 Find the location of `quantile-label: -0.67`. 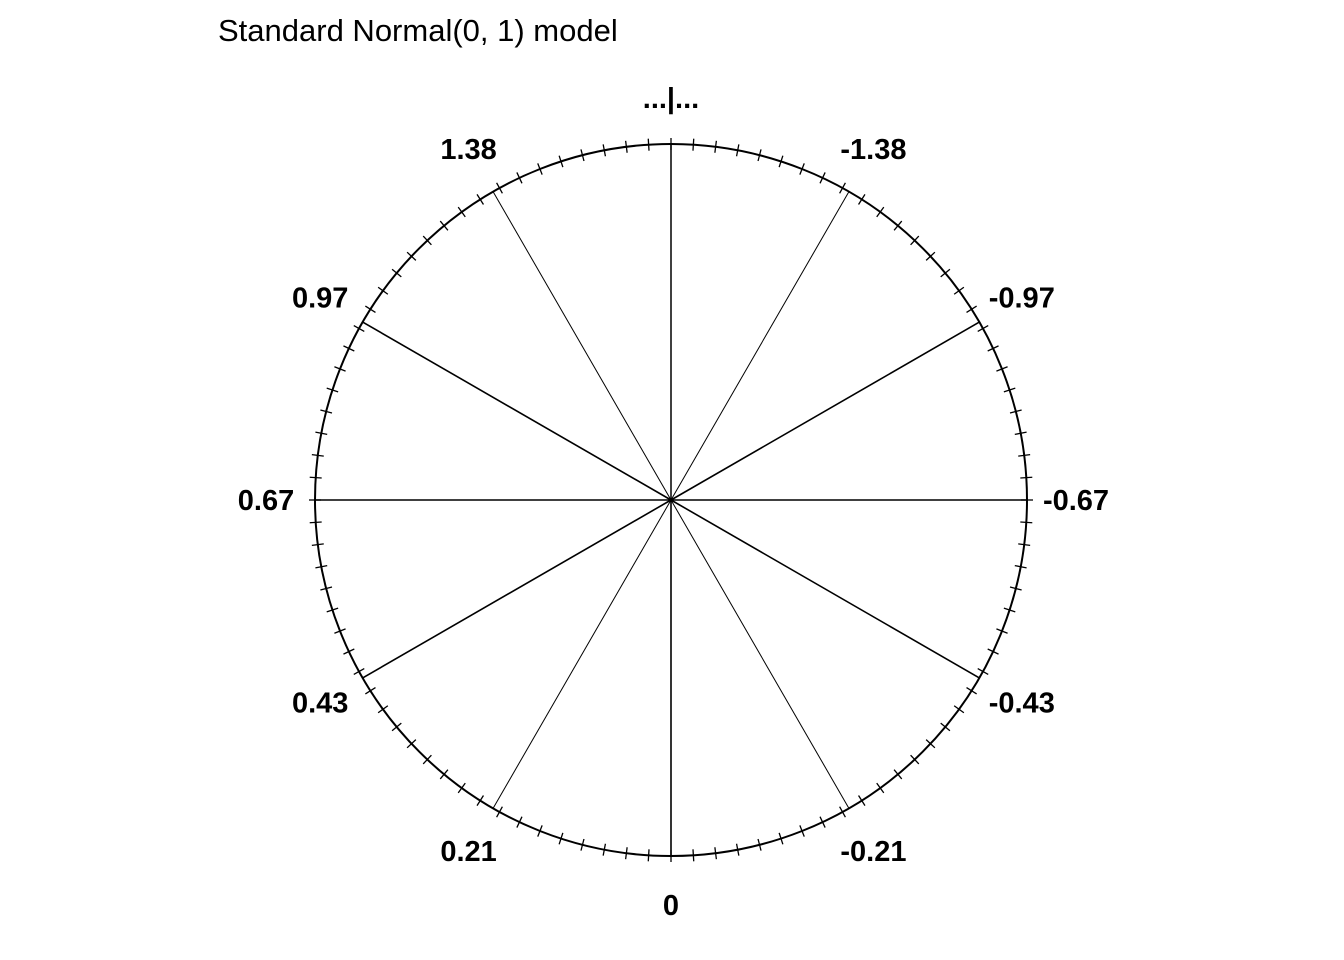

quantile-label: -0.67 is located at coordinates (1076, 501).